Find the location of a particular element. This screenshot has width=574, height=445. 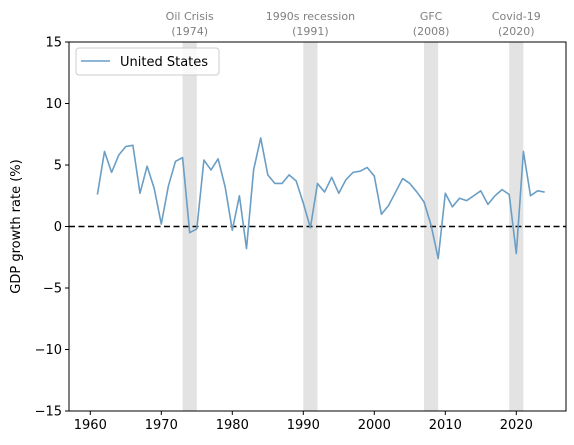

y-tick-label: −5 is located at coordinates (52, 289).